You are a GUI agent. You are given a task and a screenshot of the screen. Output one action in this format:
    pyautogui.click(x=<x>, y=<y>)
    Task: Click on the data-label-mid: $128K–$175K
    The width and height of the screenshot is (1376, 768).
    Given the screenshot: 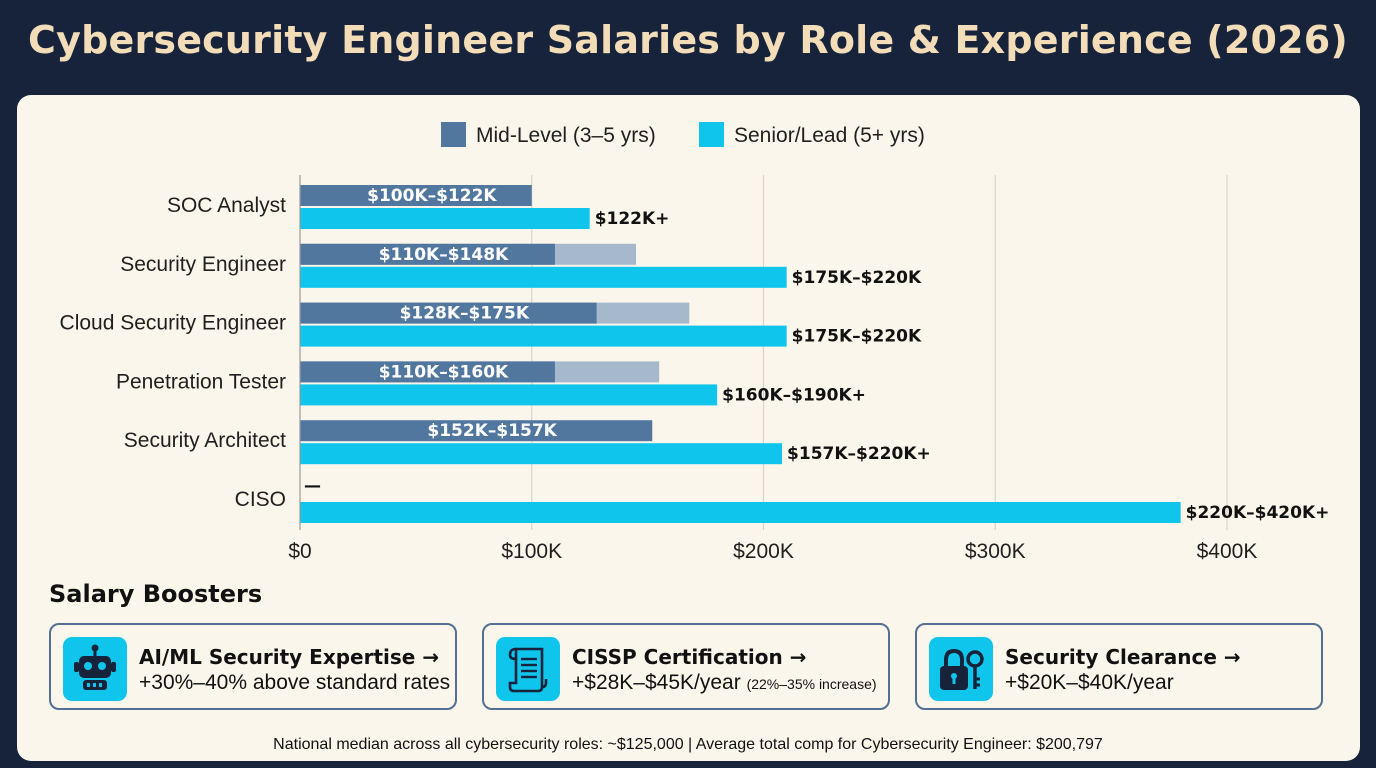 What is the action you would take?
    pyautogui.click(x=465, y=314)
    